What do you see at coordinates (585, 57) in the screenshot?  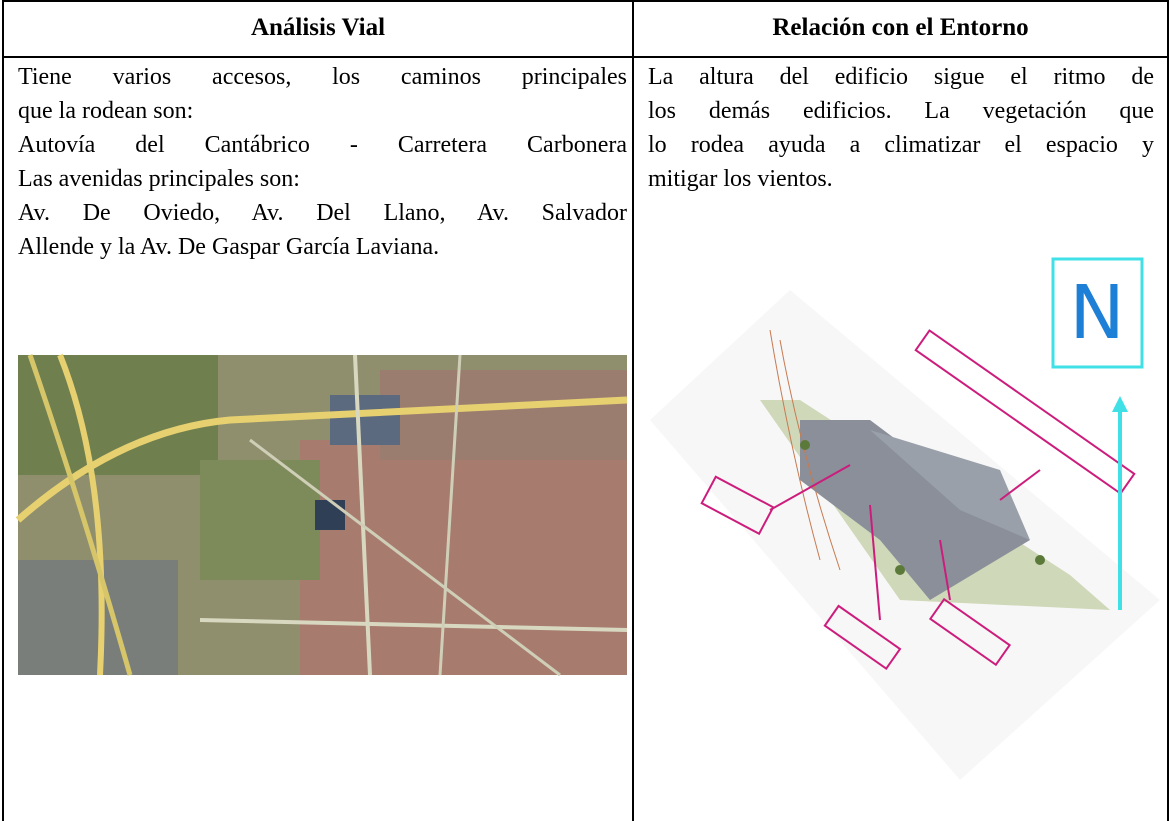 I see `border-header` at bounding box center [585, 57].